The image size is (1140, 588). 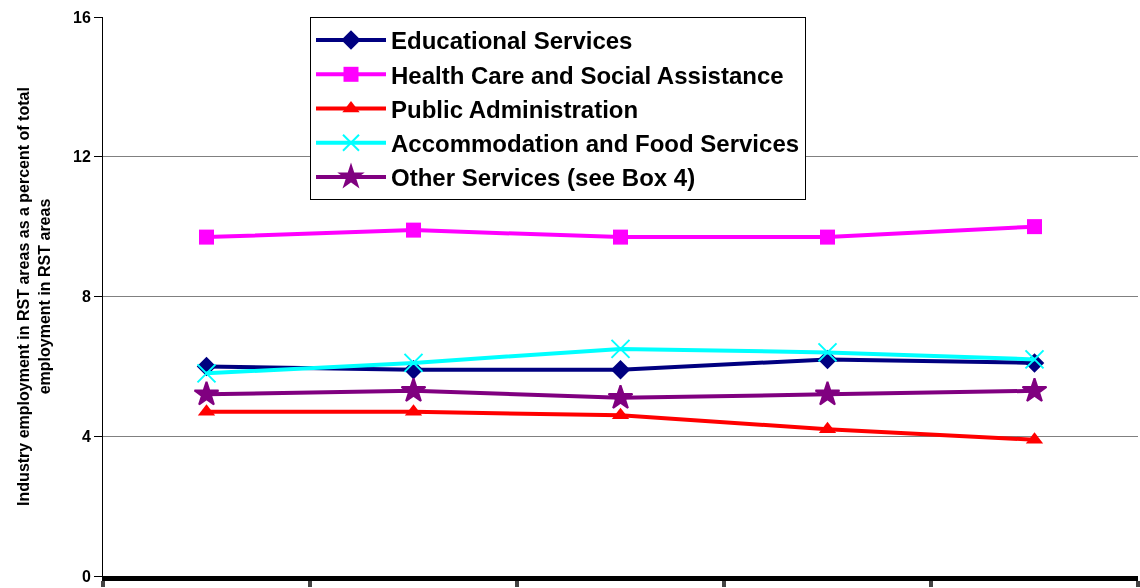 What do you see at coordinates (595, 144) in the screenshot?
I see `legend-label: Accommodation and Food Services` at bounding box center [595, 144].